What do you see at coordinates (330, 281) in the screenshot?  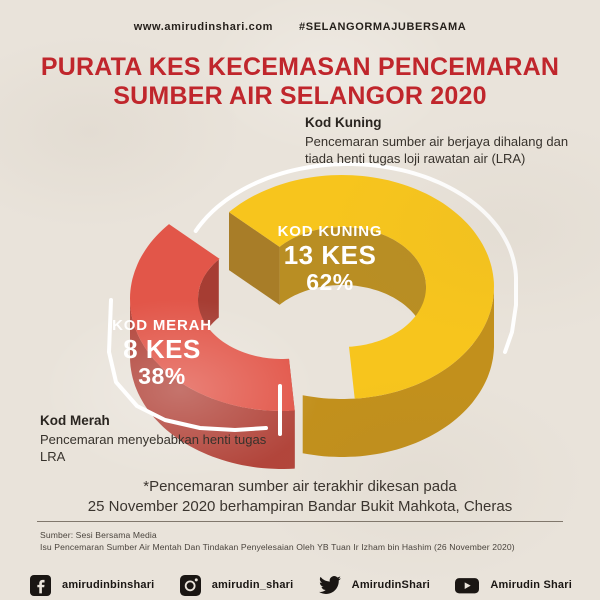 I see `kod-kuning-pct: 62%` at bounding box center [330, 281].